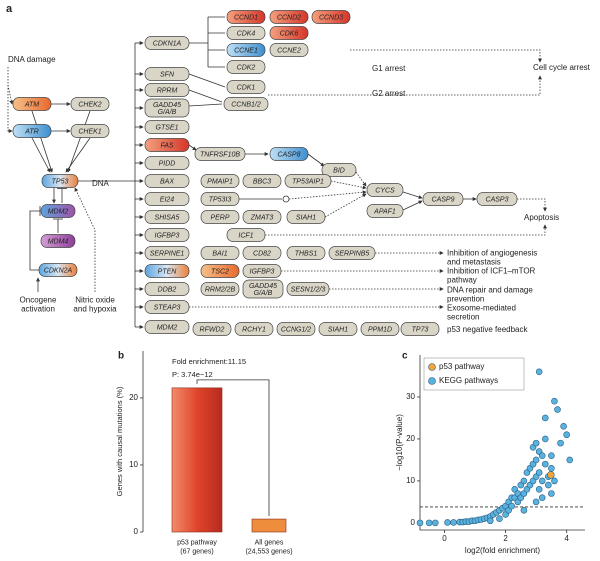 The image size is (600, 561). What do you see at coordinates (262, 181) in the screenshot?
I see `node-label: BBC3` at bounding box center [262, 181].